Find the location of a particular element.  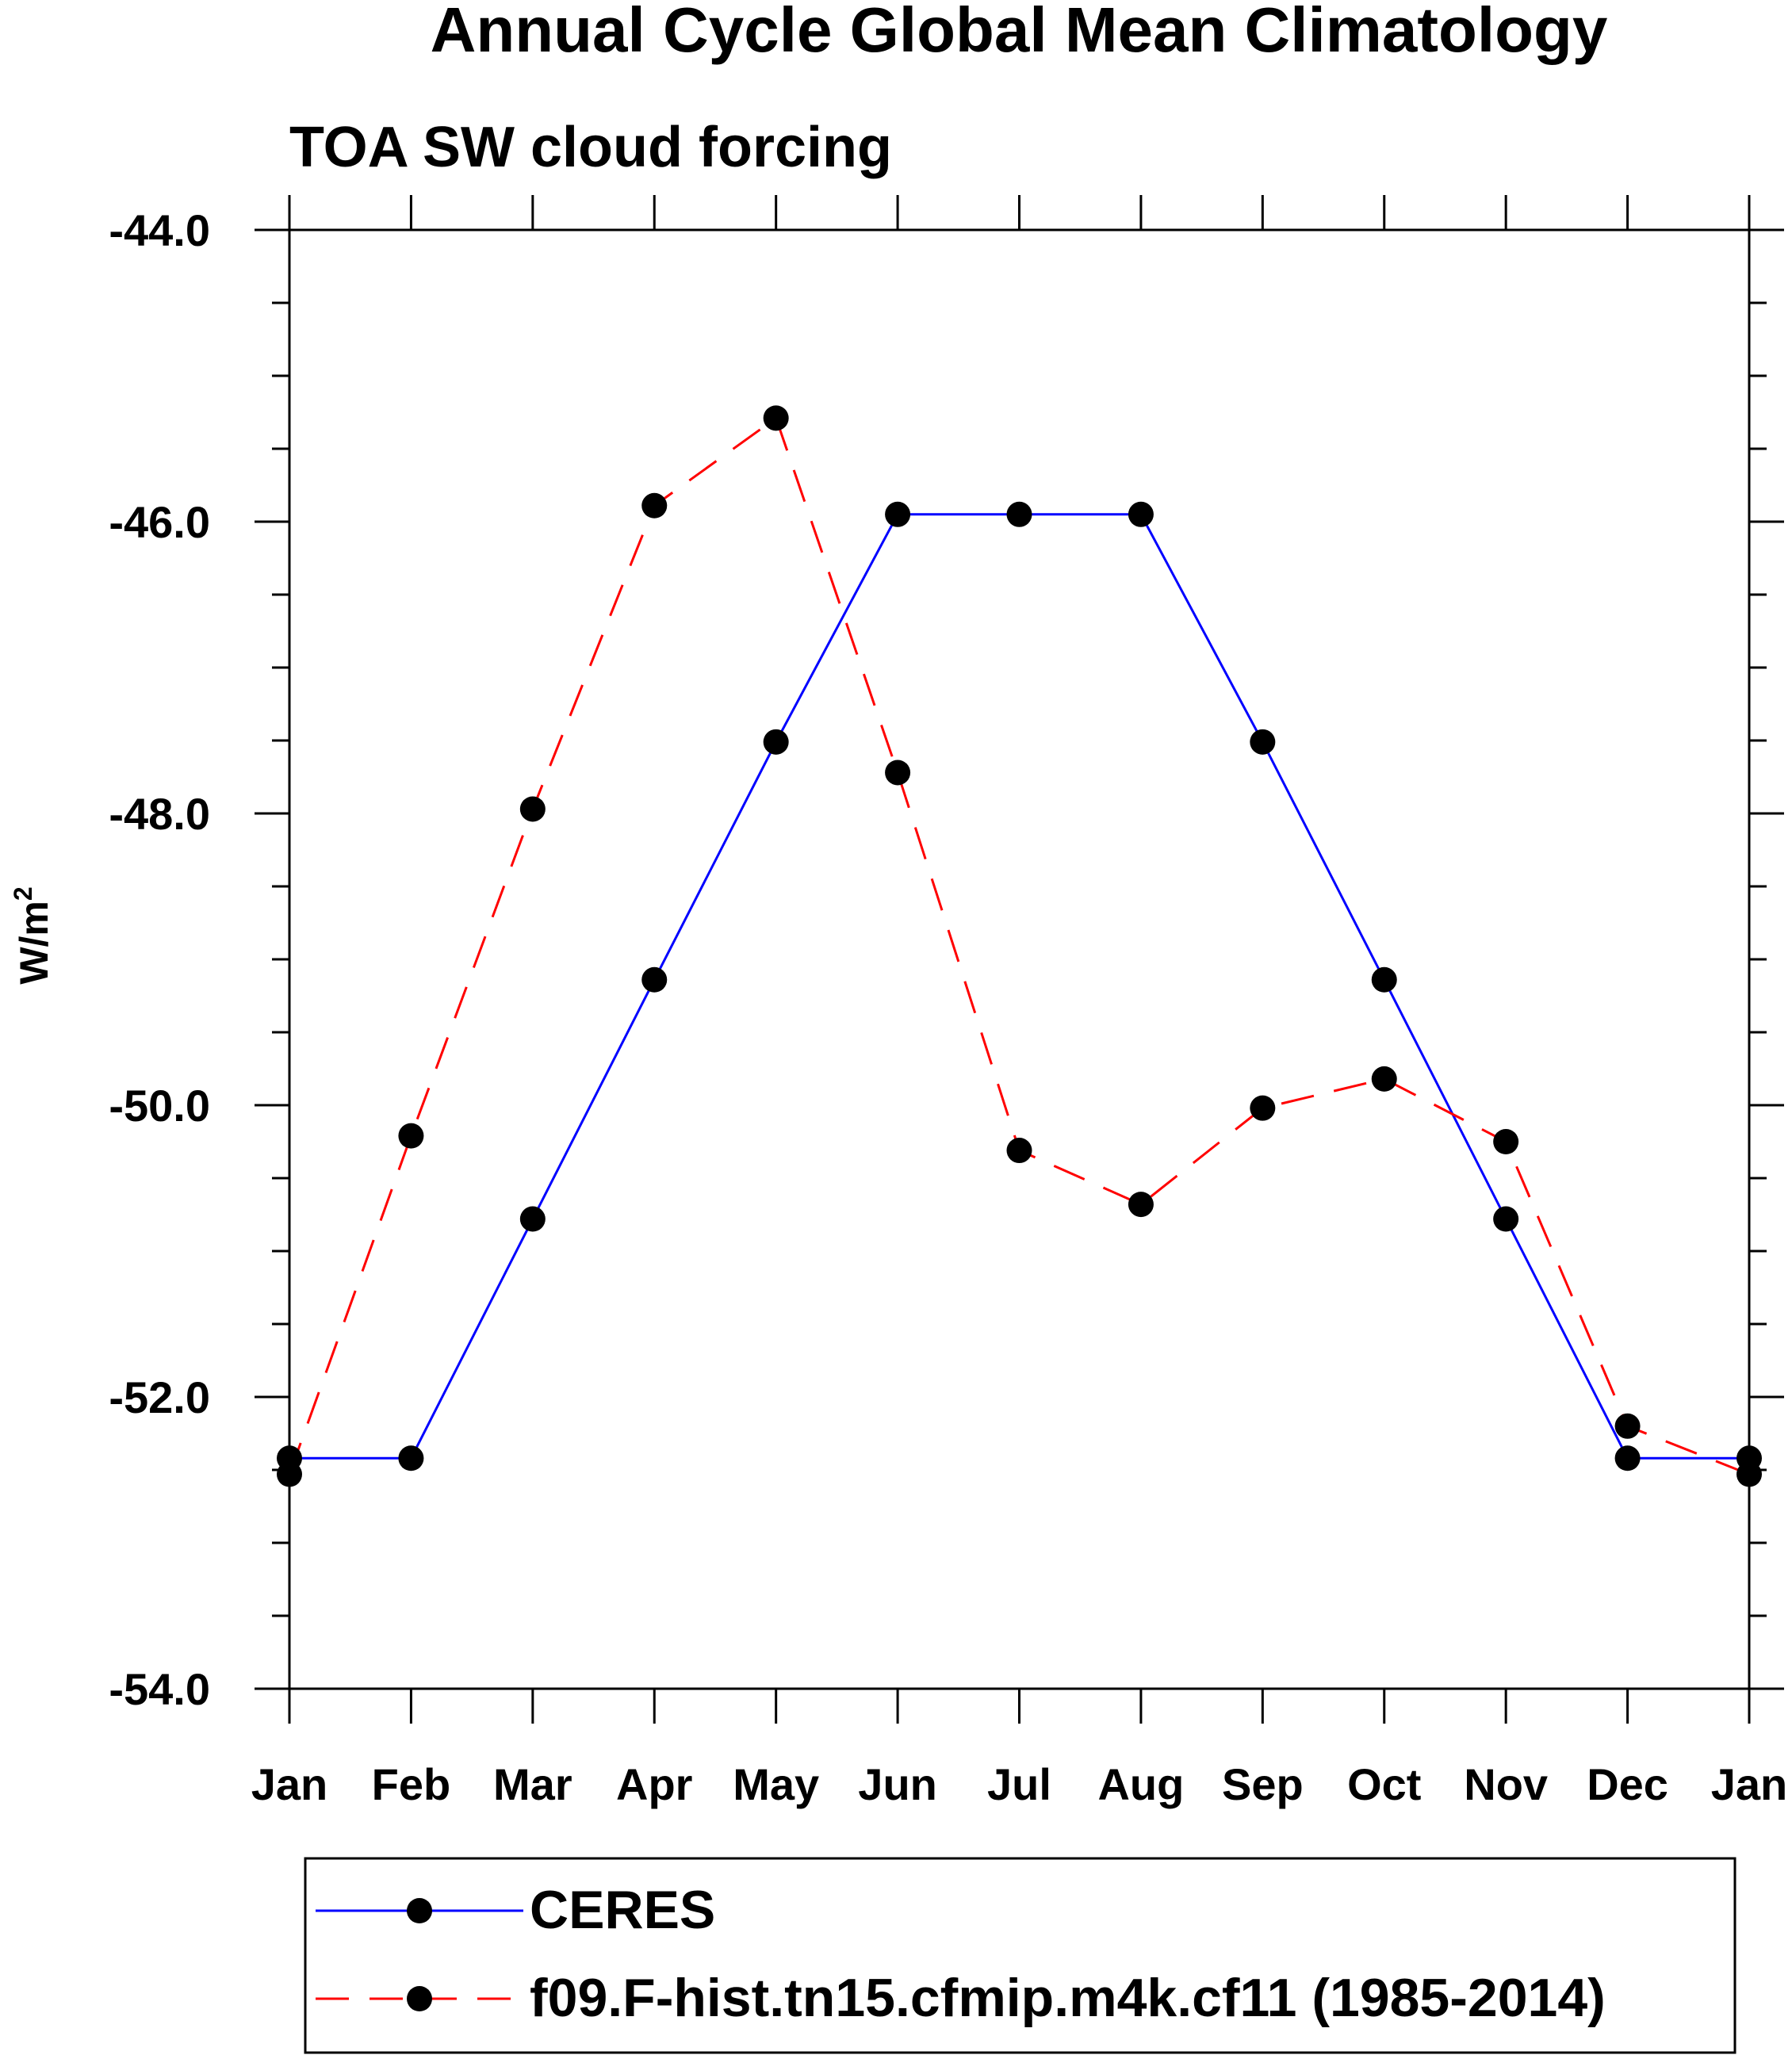

y-tick-label: -46.0 is located at coordinates (159, 522).